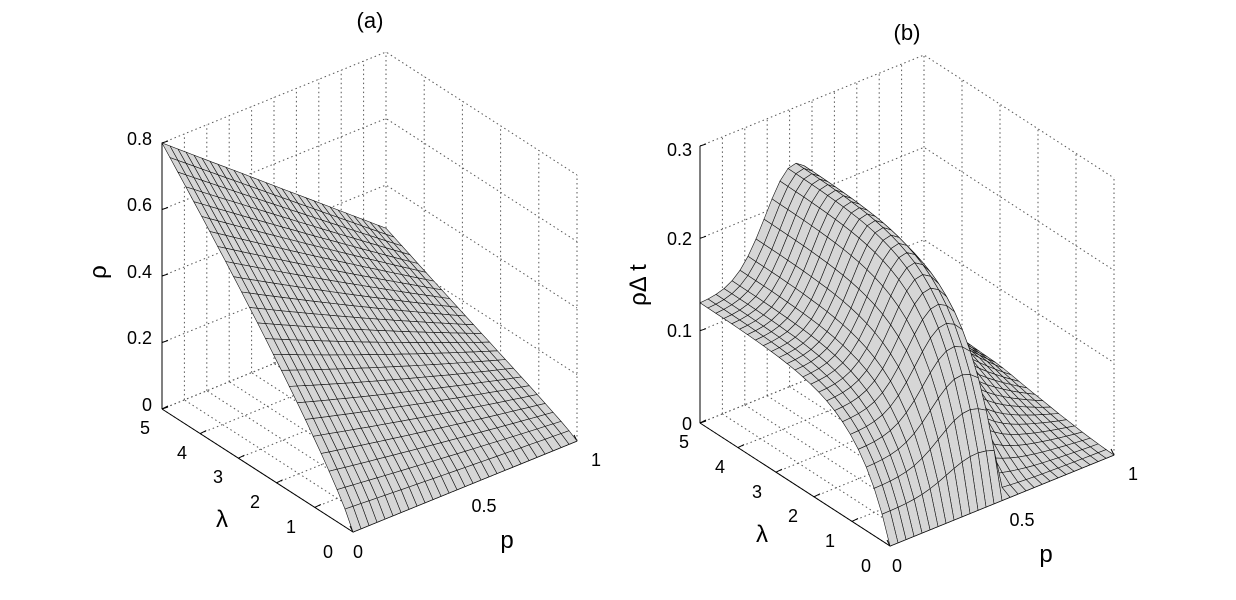 The width and height of the screenshot is (1236, 600). I want to click on y-ticks-a: 0 1 2 3 4 5, so click(236, 490).